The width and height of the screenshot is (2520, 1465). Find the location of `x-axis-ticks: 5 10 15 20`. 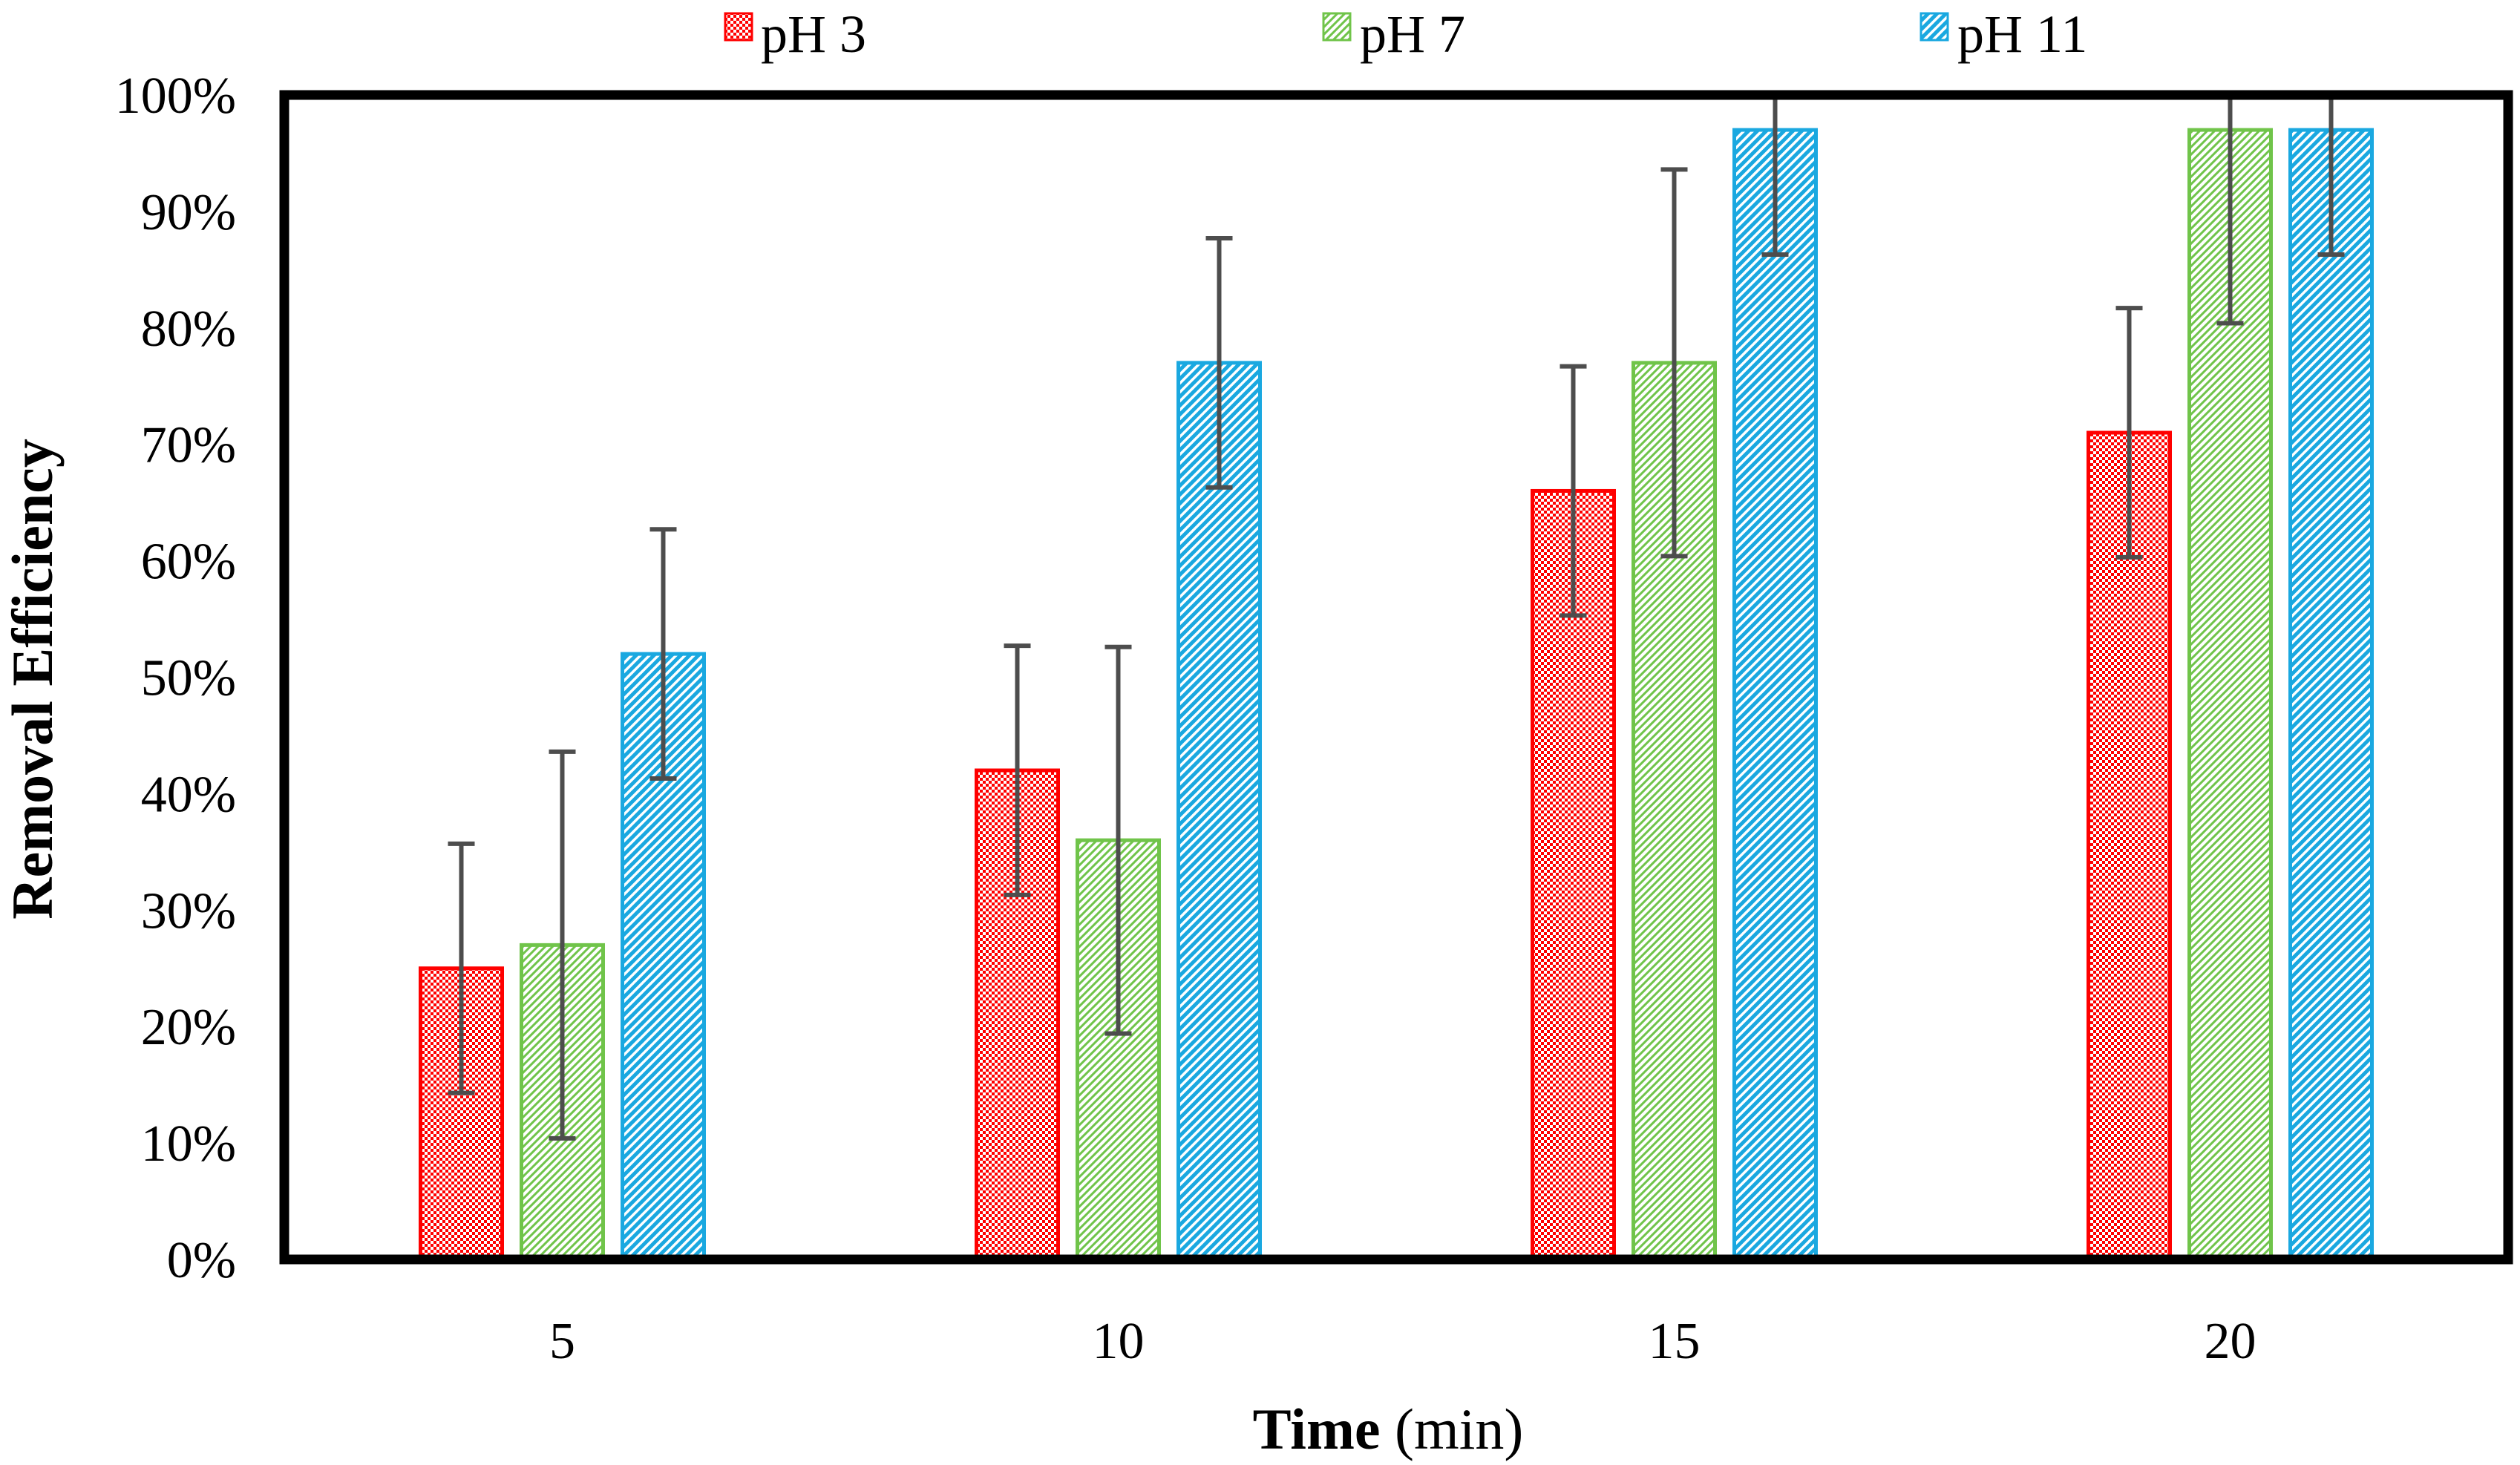

x-axis-ticks: 5 10 15 20 is located at coordinates (1402, 1341).